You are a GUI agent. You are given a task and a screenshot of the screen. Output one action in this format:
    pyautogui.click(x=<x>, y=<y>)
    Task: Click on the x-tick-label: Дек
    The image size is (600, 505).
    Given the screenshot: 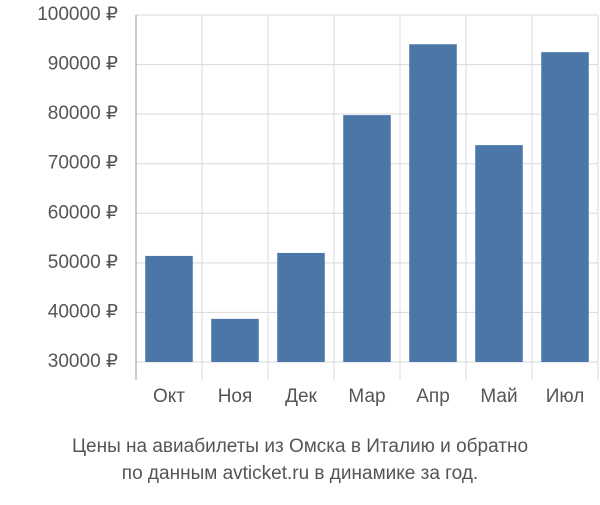 What is the action you would take?
    pyautogui.click(x=301, y=396)
    